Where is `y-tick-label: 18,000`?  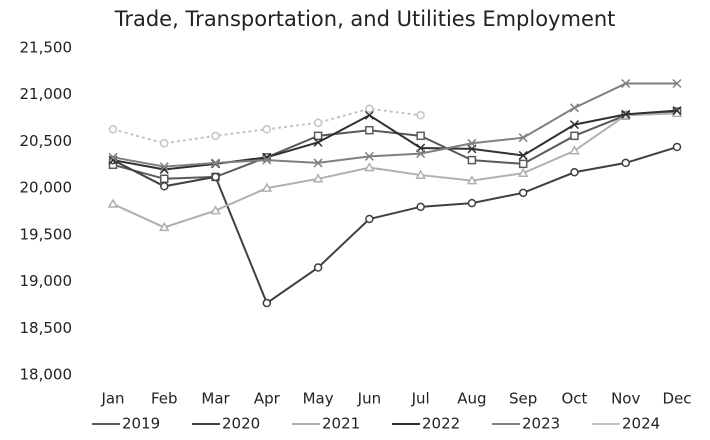
y-tick-label: 18,000 is located at coordinates (46, 375).